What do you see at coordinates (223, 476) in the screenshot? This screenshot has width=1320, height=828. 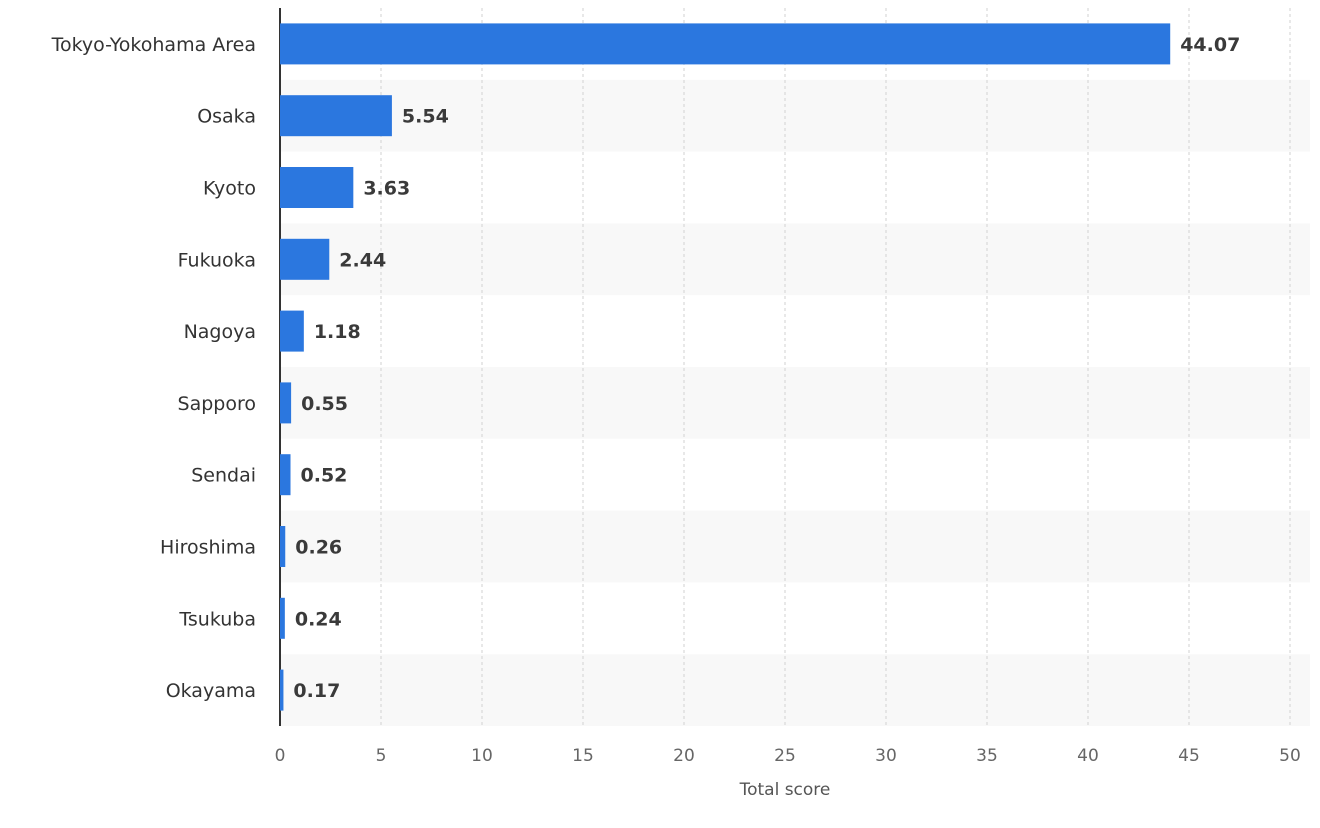 I see `category-label: Sendai` at bounding box center [223, 476].